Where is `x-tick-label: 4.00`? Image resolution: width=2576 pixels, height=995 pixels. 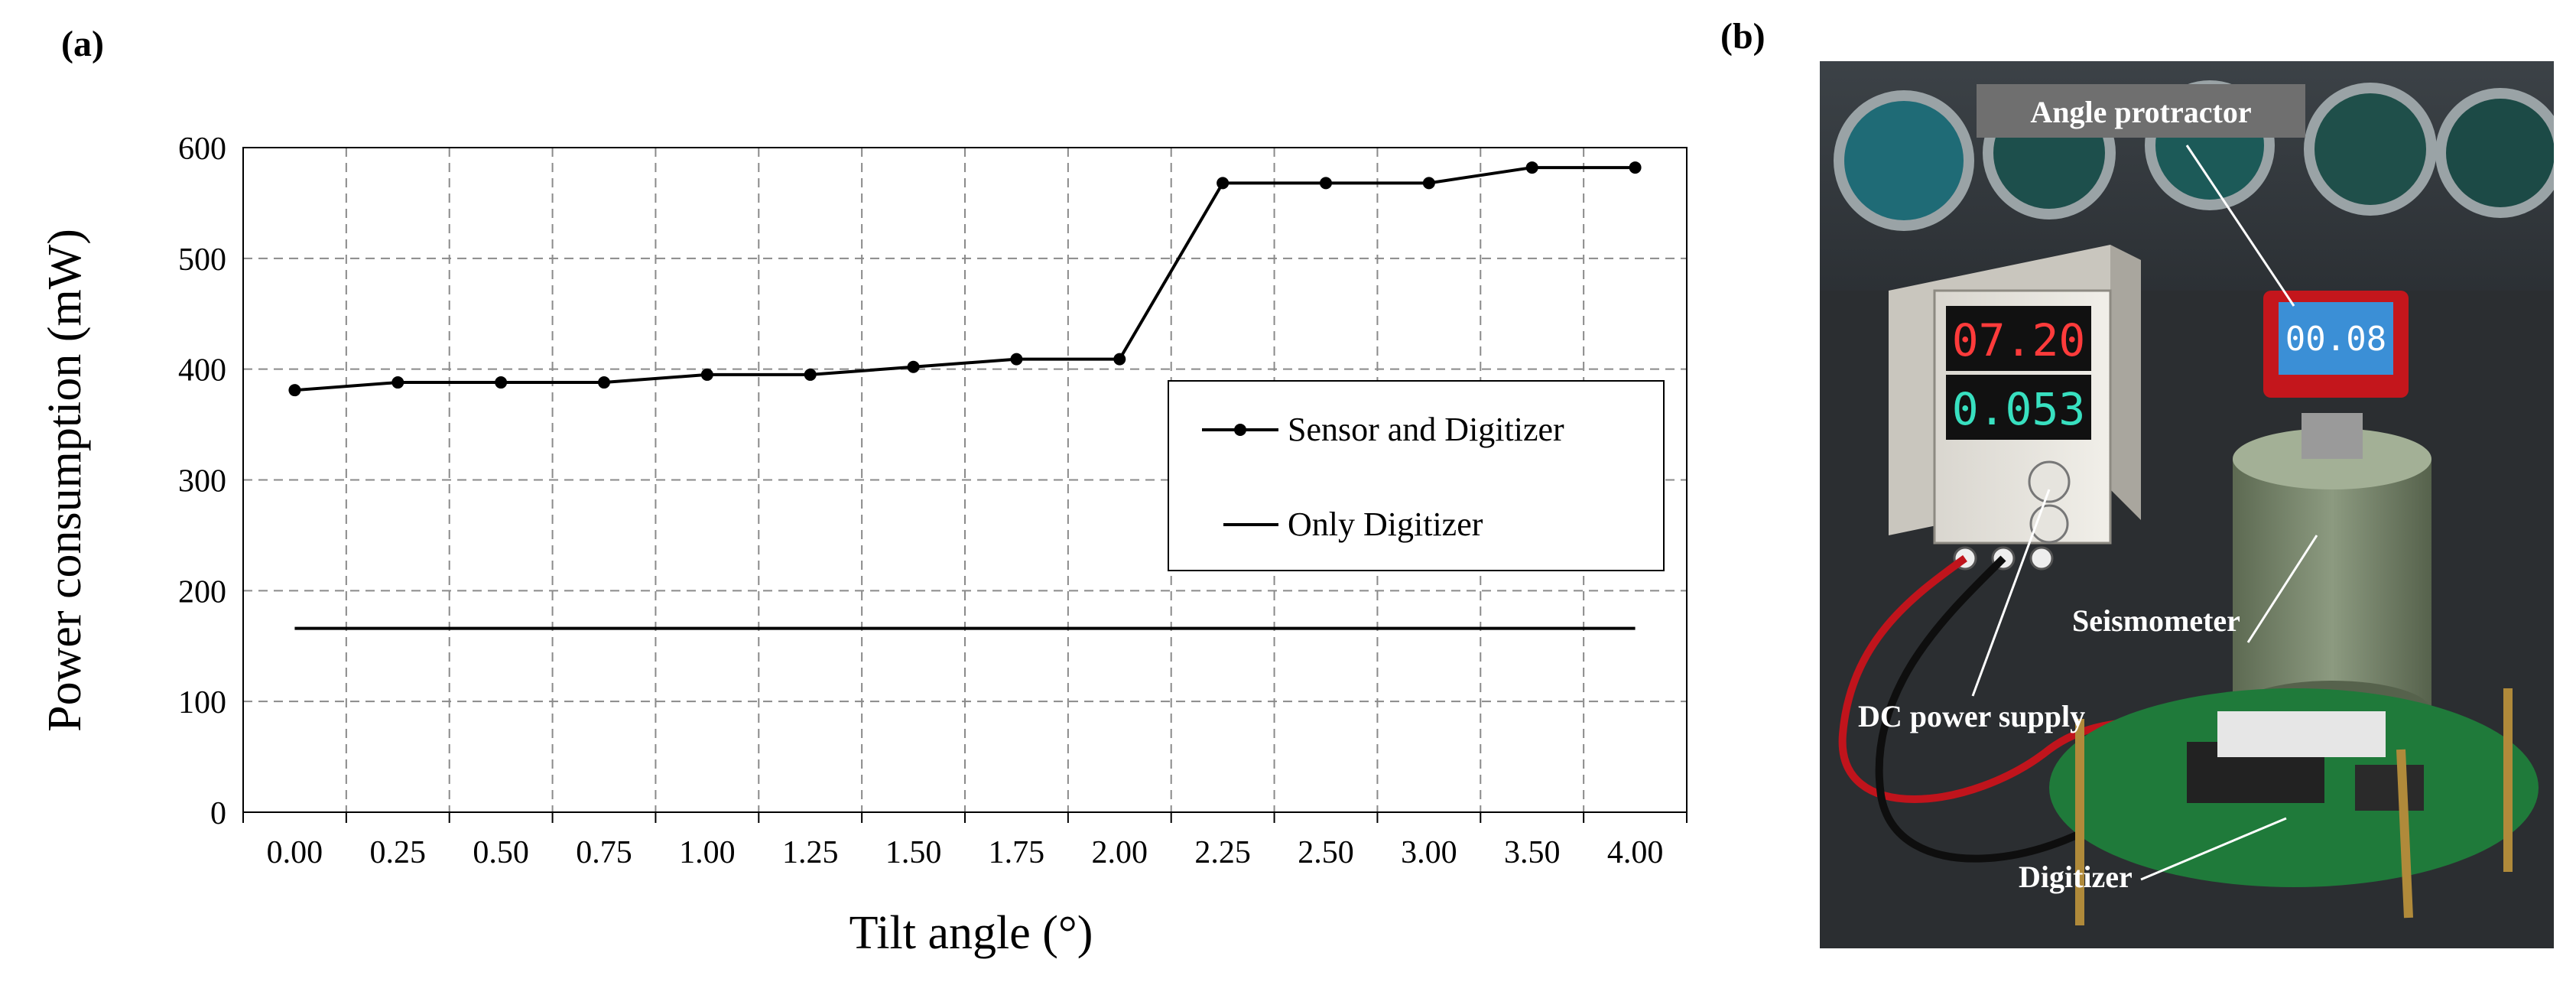
x-tick-label: 4.00 is located at coordinates (1636, 852).